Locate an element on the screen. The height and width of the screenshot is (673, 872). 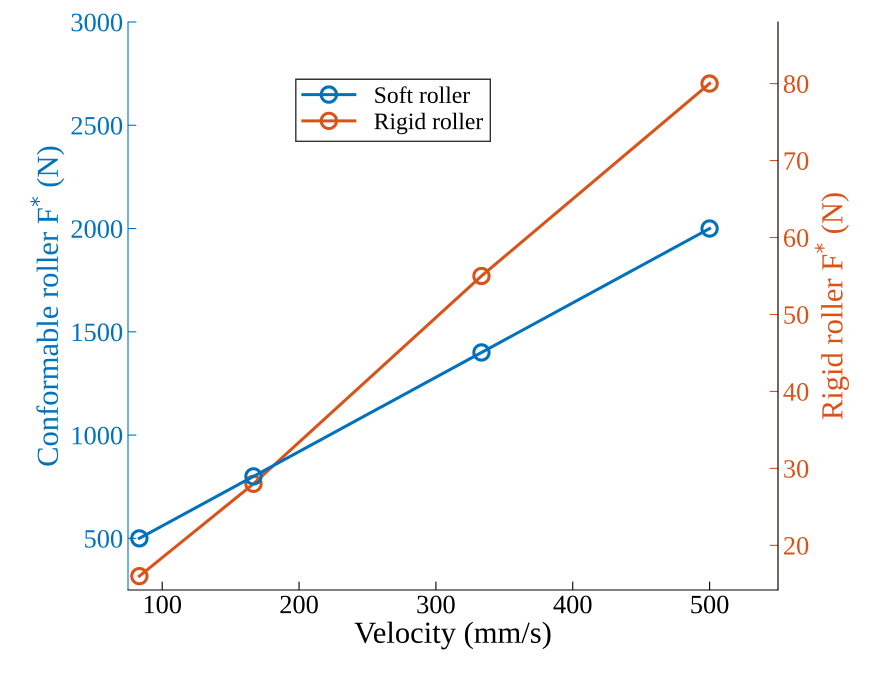
y-tick-label: 1500 is located at coordinates (97, 332).